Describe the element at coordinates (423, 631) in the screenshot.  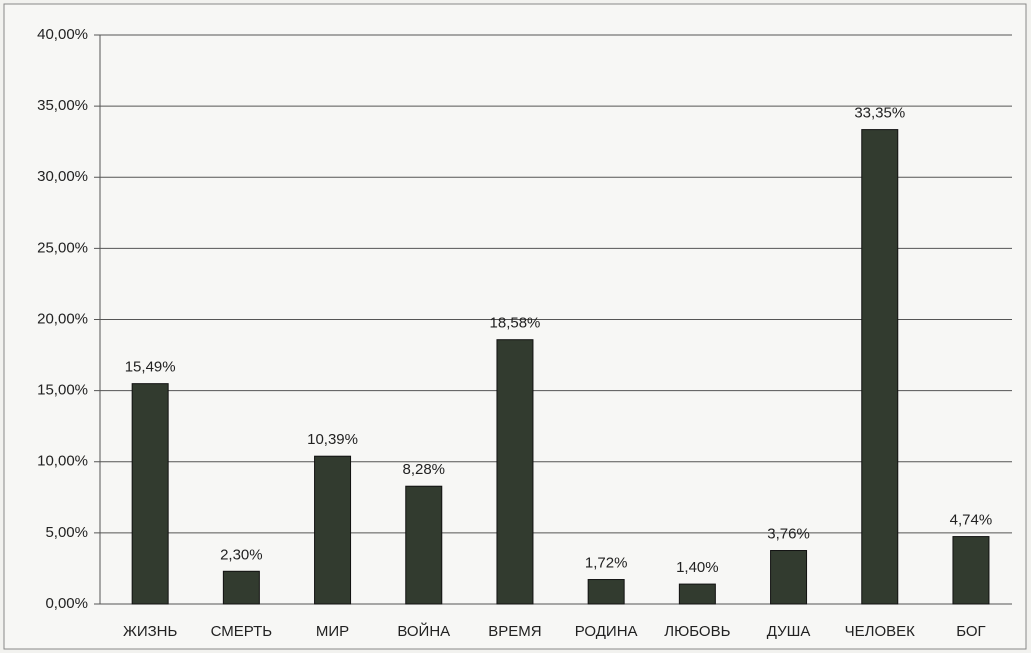
I see `x-tick-label: ВОЙНА` at that location.